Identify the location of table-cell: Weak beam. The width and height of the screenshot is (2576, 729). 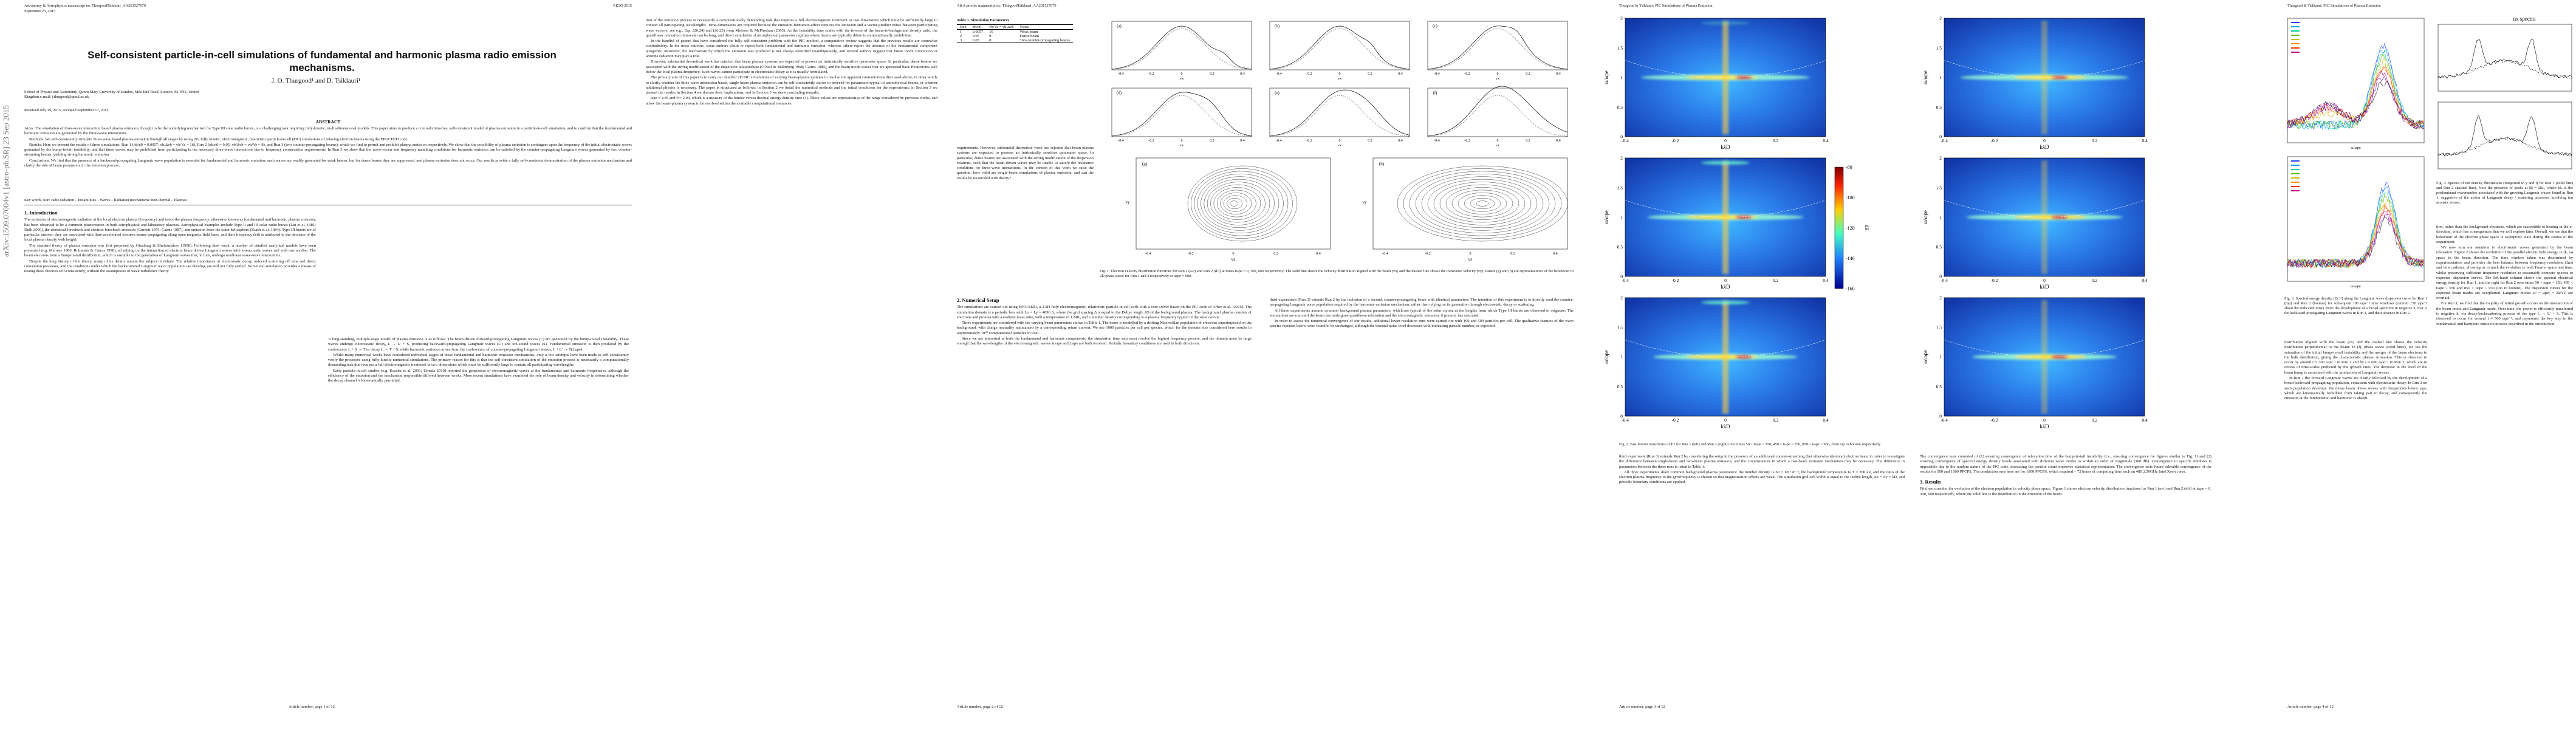
(1028, 32).